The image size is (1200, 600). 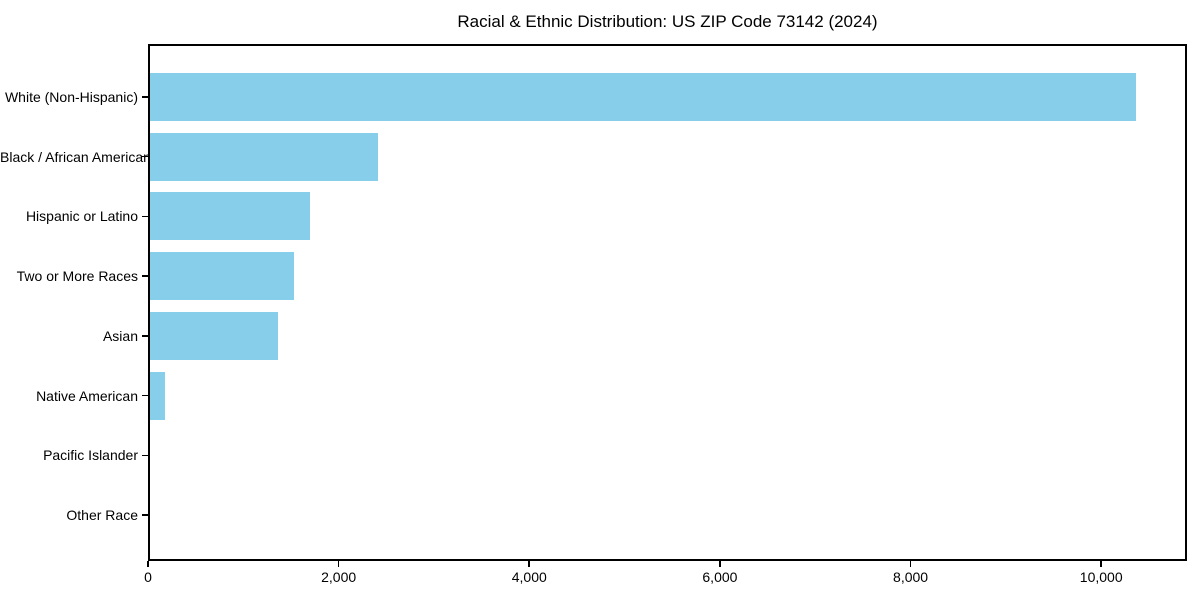 What do you see at coordinates (120, 335) in the screenshot?
I see `category-label: Asian` at bounding box center [120, 335].